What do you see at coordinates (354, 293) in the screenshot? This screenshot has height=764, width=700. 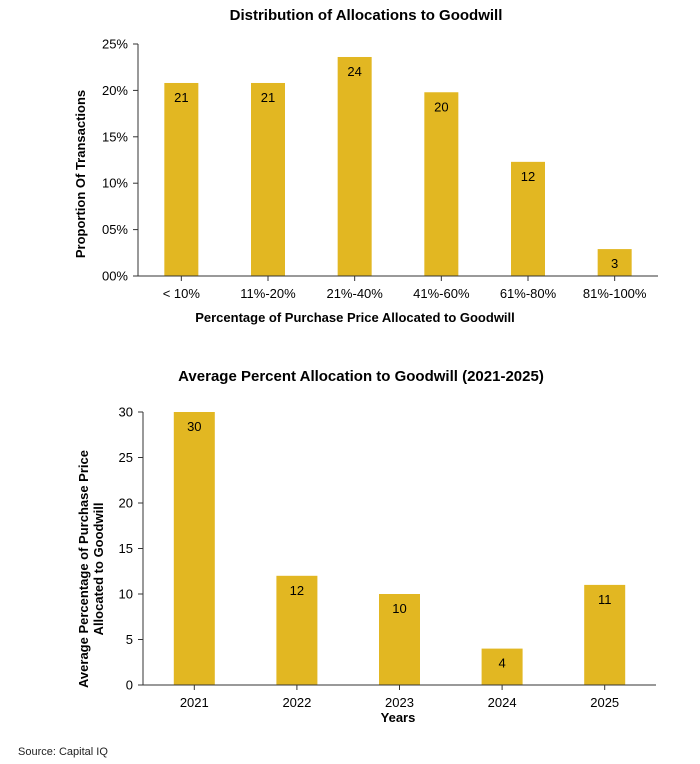 I see `c1-x-tick-label: 21%-40%` at bounding box center [354, 293].